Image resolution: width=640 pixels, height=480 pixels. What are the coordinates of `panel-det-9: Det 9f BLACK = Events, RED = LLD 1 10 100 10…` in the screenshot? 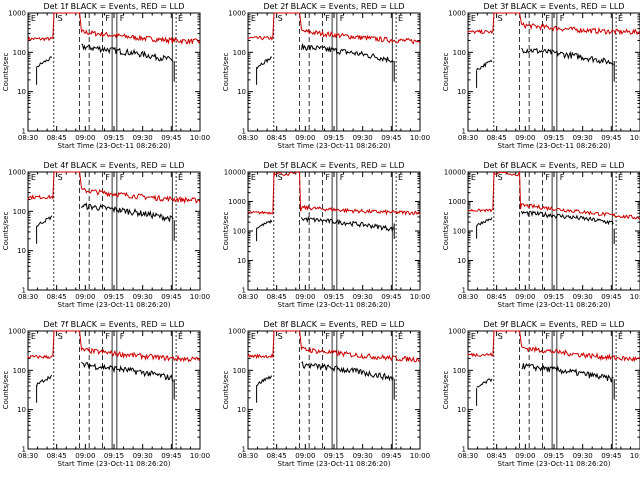 It's located at (541, 394).